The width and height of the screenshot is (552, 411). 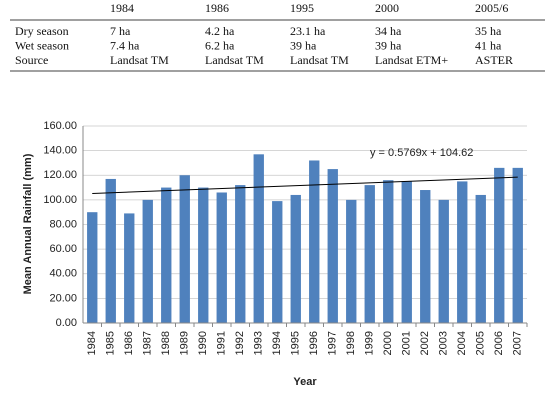 What do you see at coordinates (63, 249) in the screenshot?
I see `y-tick-label: 60.00` at bounding box center [63, 249].